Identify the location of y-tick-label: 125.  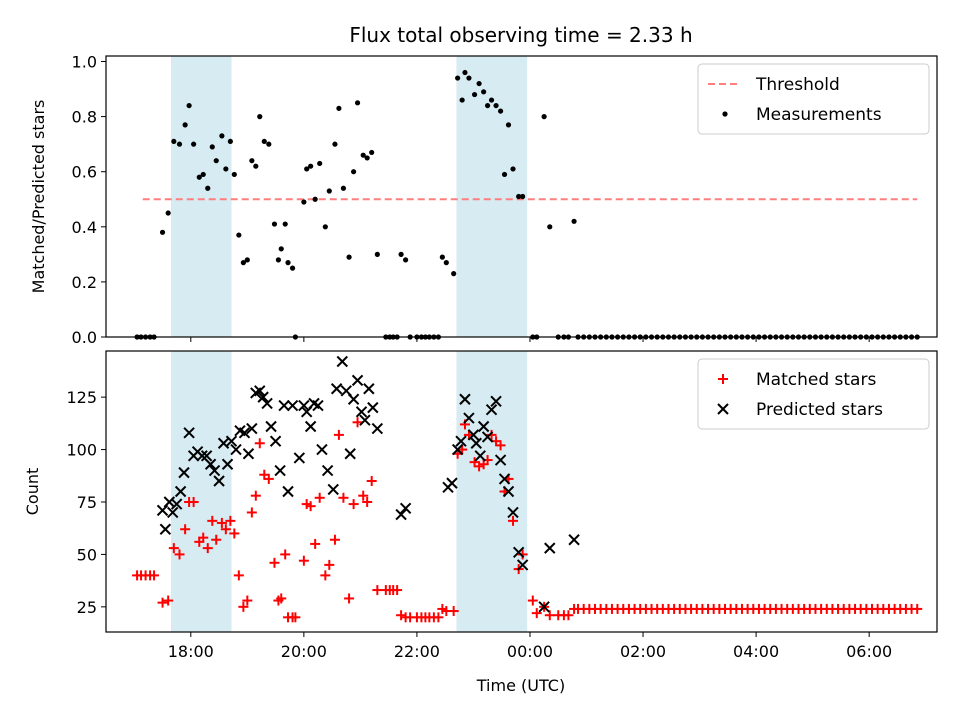
(81, 397).